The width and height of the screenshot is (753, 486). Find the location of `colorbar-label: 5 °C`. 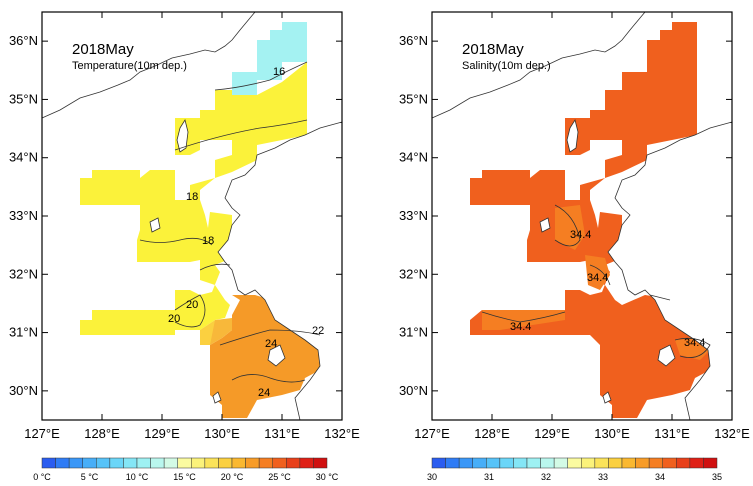

colorbar-label: 5 °C is located at coordinates (90, 477).